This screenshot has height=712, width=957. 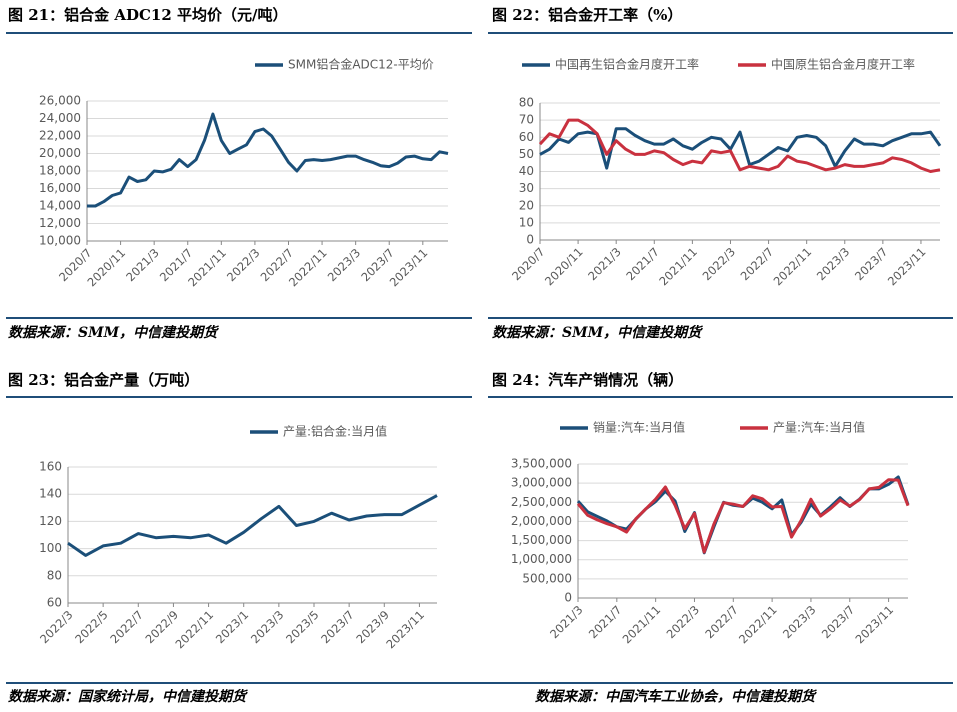 What do you see at coordinates (526, 188) in the screenshot?
I see `y-tick-label: 30` at bounding box center [526, 188].